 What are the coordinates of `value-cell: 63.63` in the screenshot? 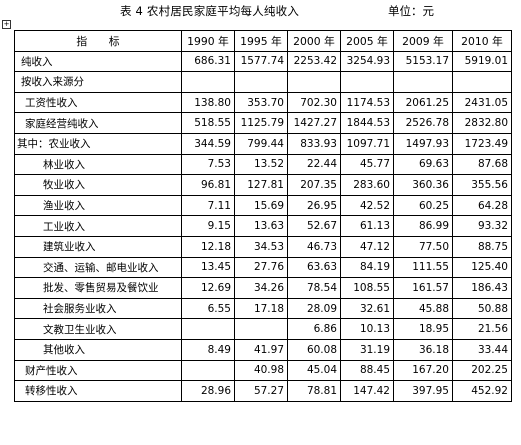 It's located at (314, 267).